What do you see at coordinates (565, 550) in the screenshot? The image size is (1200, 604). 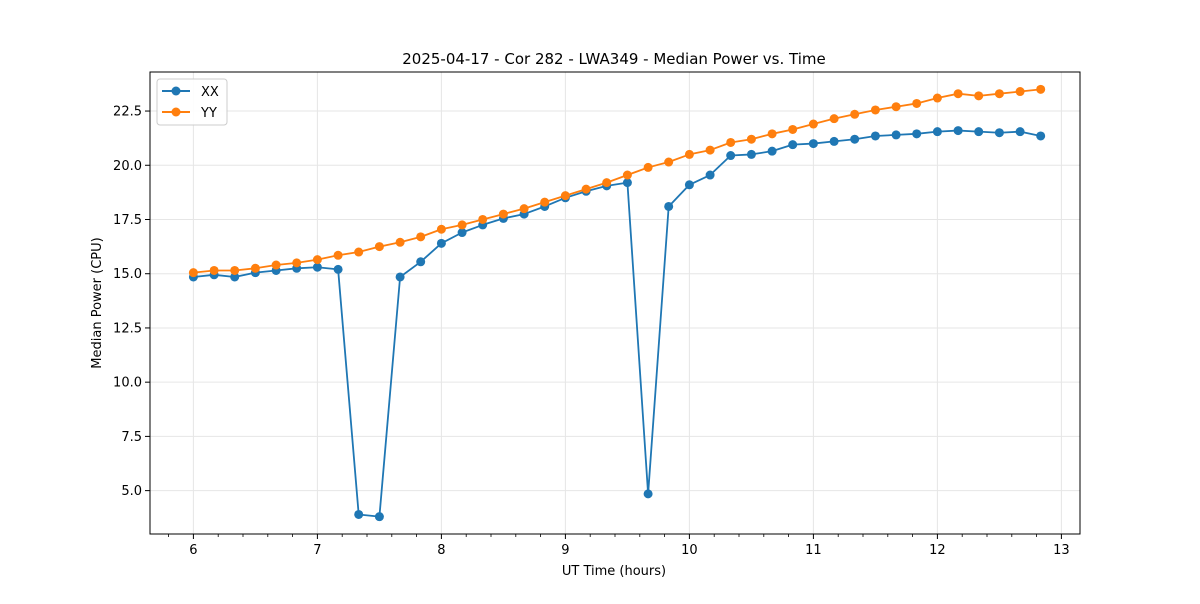 I see `x-tick-label: 9` at bounding box center [565, 550].